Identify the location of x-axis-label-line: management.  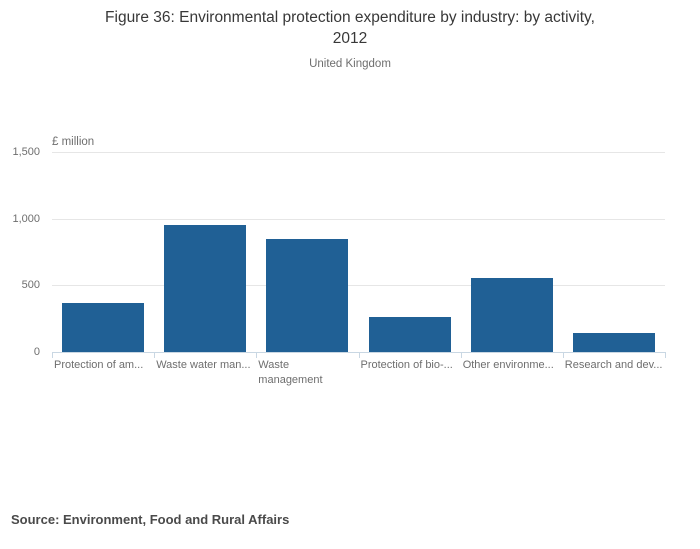
(290, 380).